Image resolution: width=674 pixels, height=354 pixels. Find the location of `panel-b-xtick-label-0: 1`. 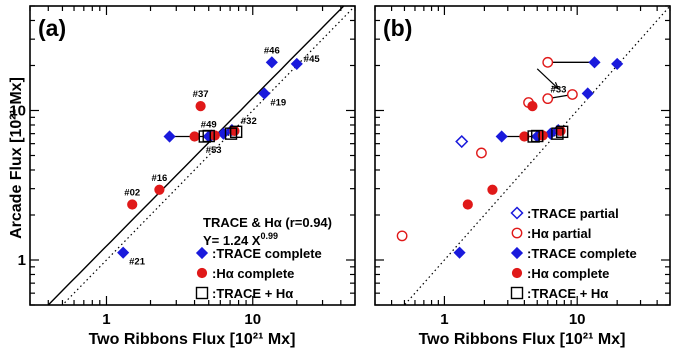

panel-b-xtick-label-0: 1 is located at coordinates (444, 319).